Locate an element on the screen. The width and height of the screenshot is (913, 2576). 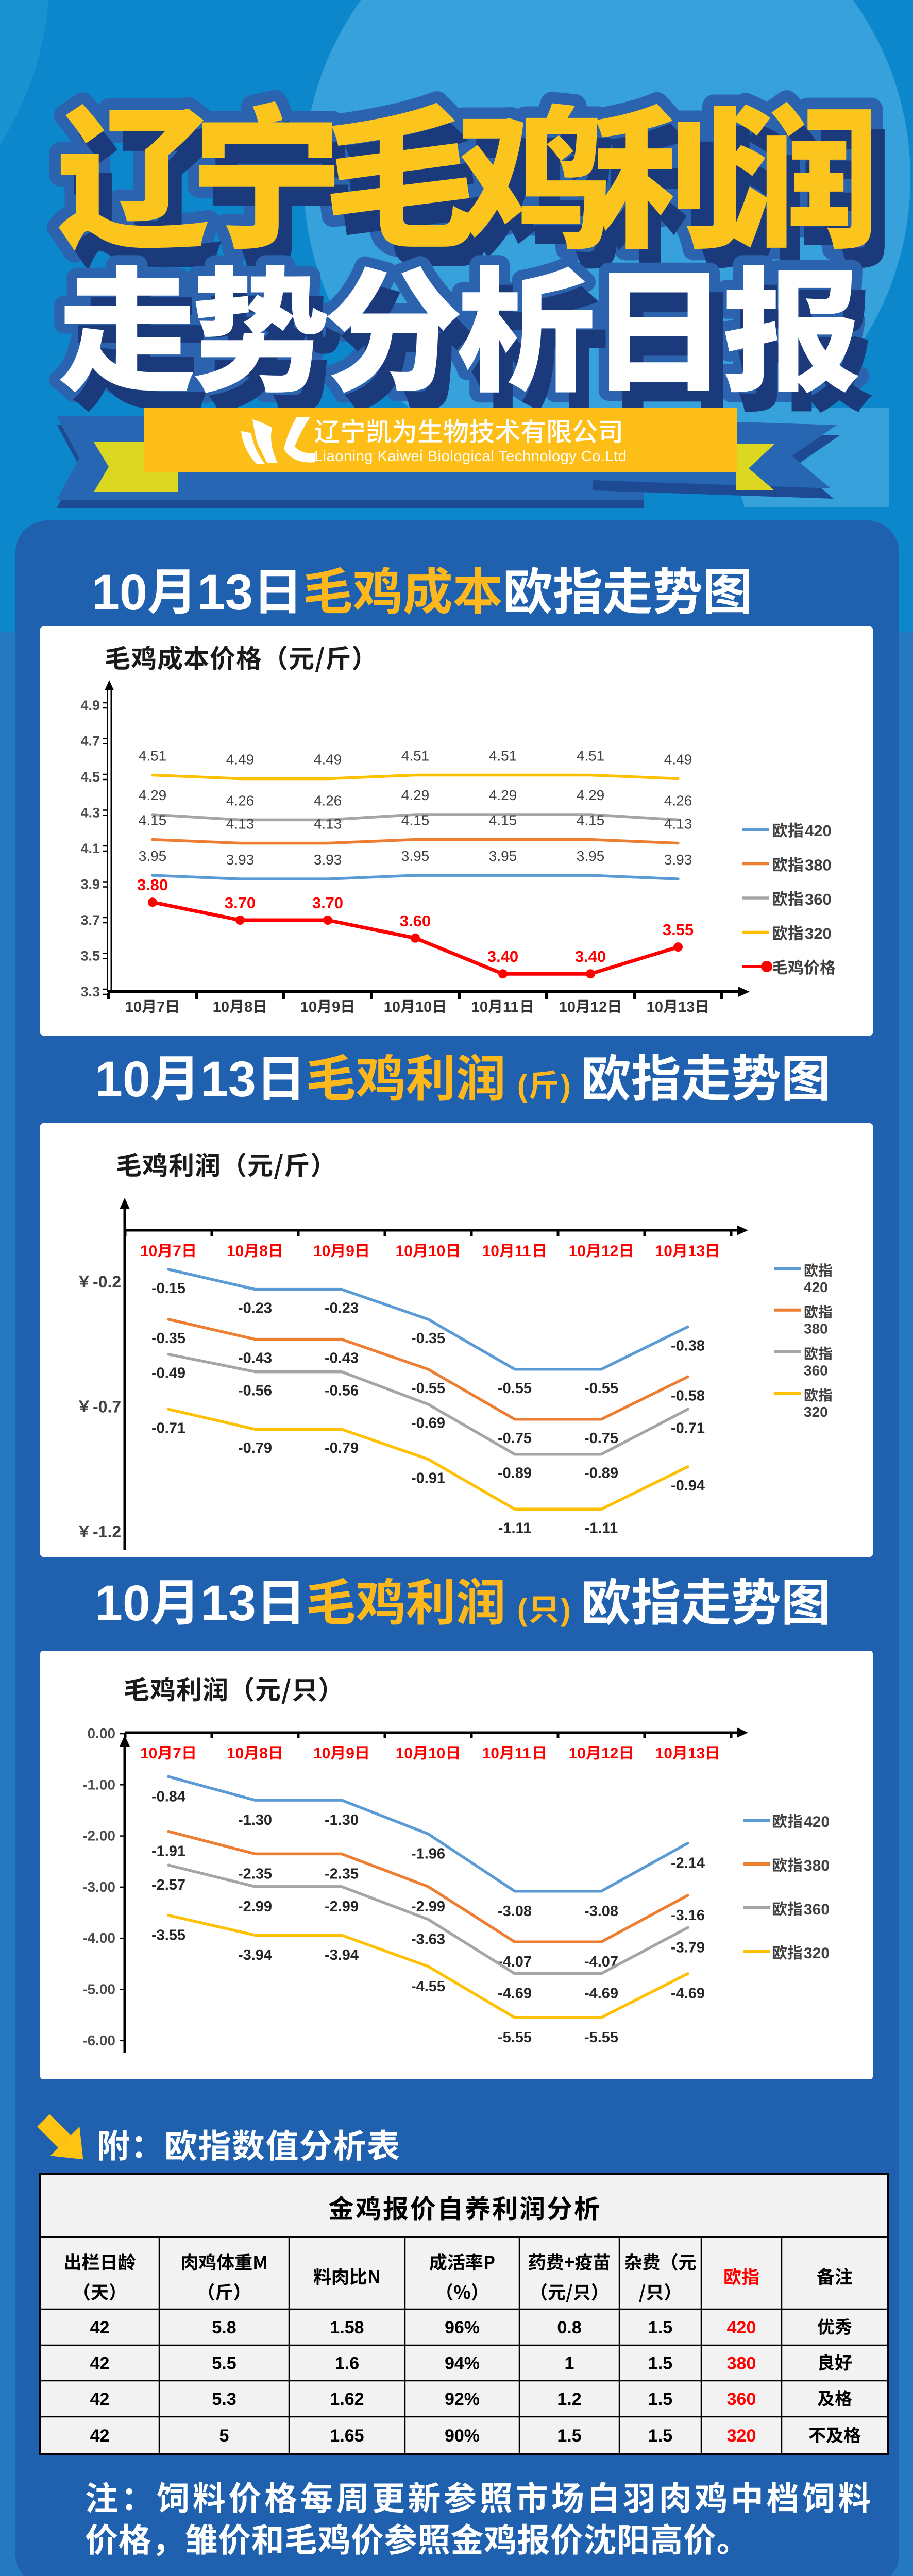
svg-text: -0.35 is located at coordinates (168, 1338).